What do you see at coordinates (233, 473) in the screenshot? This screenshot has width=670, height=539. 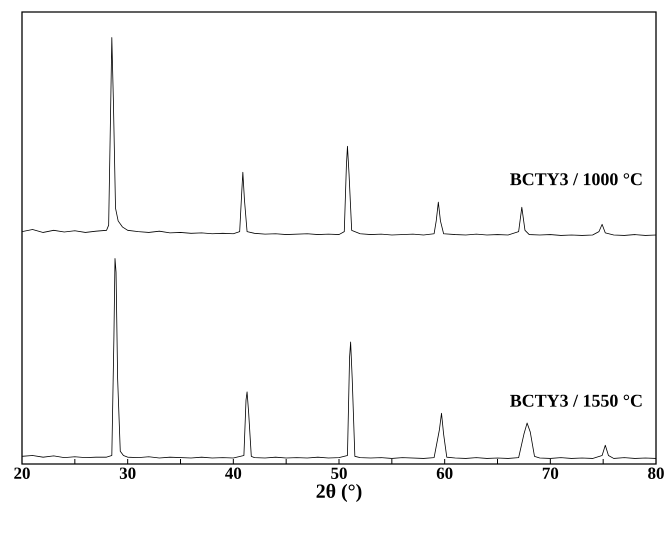 I see `x-tick-label: 40` at bounding box center [233, 473].